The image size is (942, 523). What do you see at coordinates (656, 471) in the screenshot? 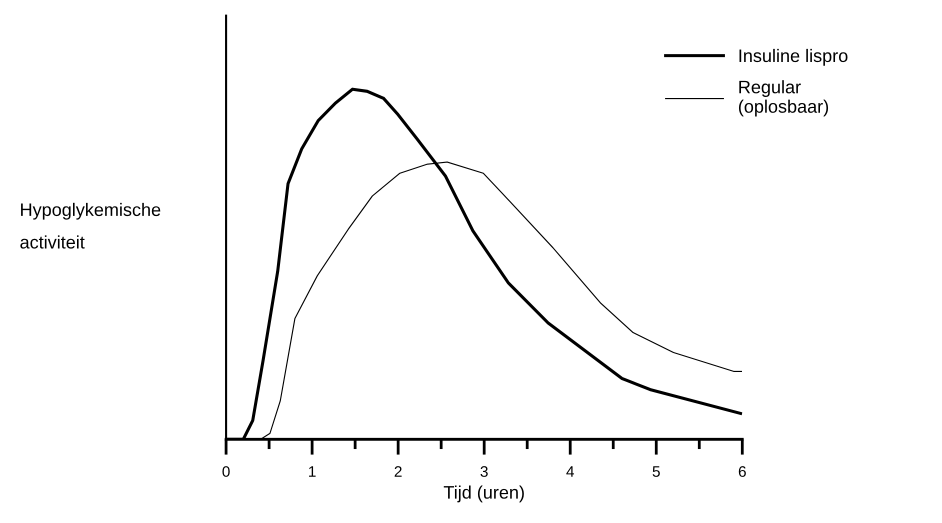
I see `x-tick-label: 5` at bounding box center [656, 471].